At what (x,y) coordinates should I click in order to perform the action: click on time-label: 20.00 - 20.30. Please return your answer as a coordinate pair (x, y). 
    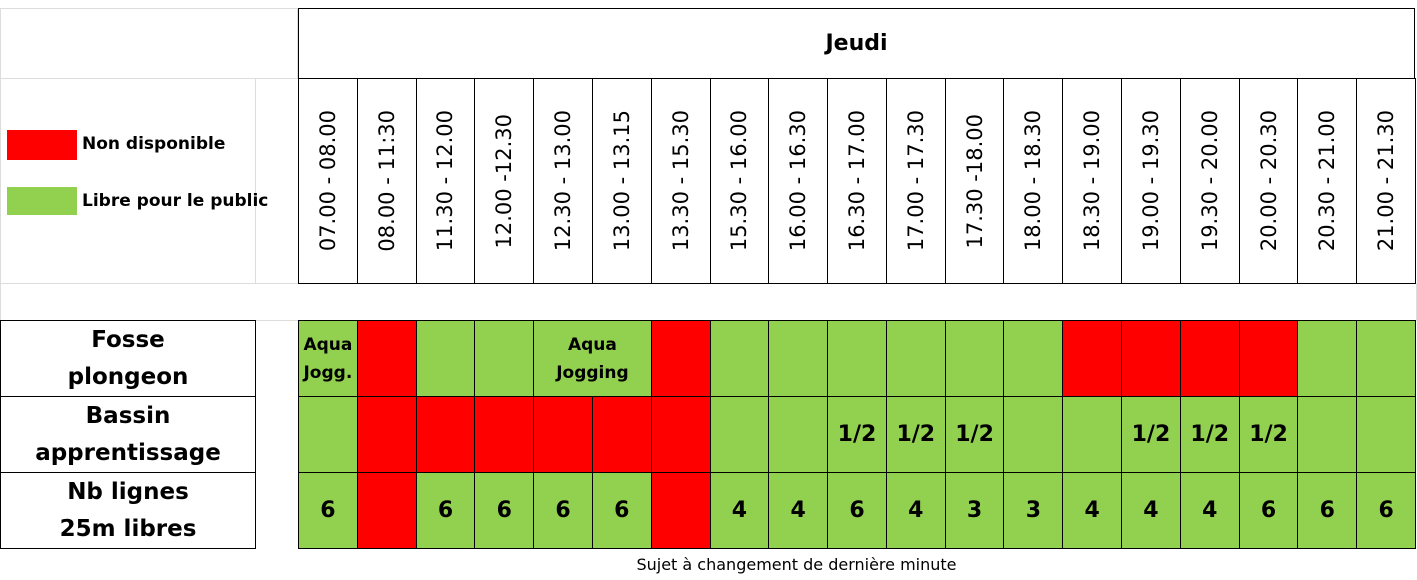
    Looking at the image, I should click on (1268, 181).